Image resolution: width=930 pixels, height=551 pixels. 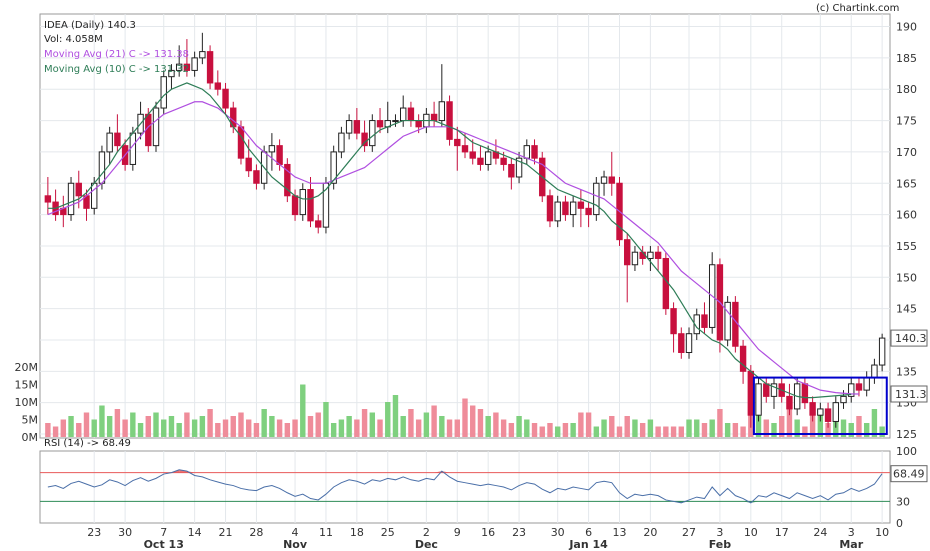 What do you see at coordinates (650, 532) in the screenshot?
I see `date-tick-label: 20` at bounding box center [650, 532].